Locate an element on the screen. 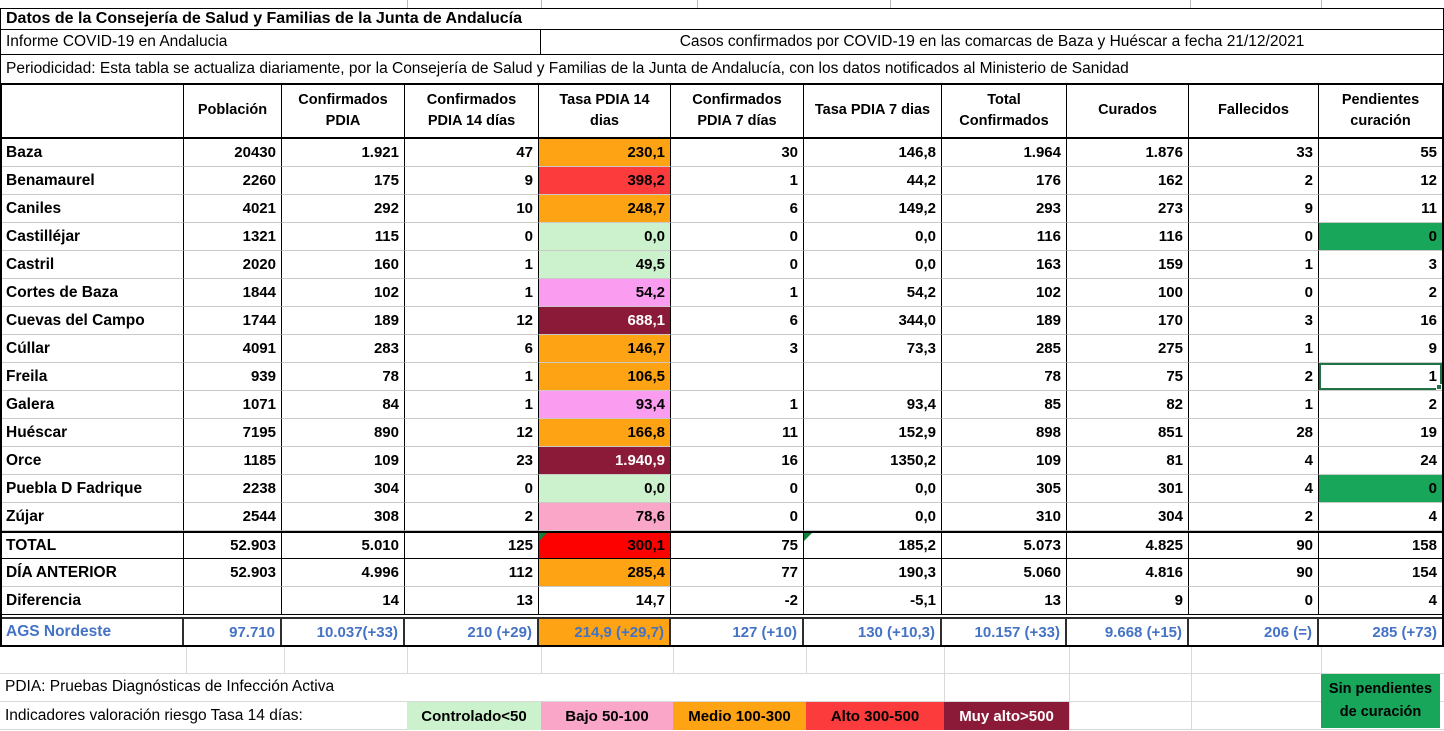  cell-curados: 100 is located at coordinates (1128, 293).